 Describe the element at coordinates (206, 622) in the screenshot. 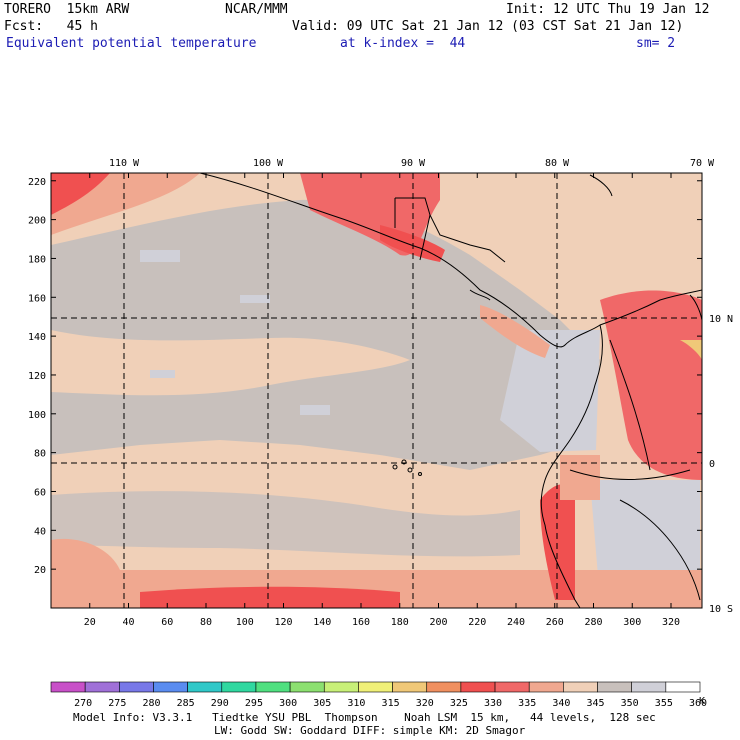

I see `x-tick-label: 80` at that location.